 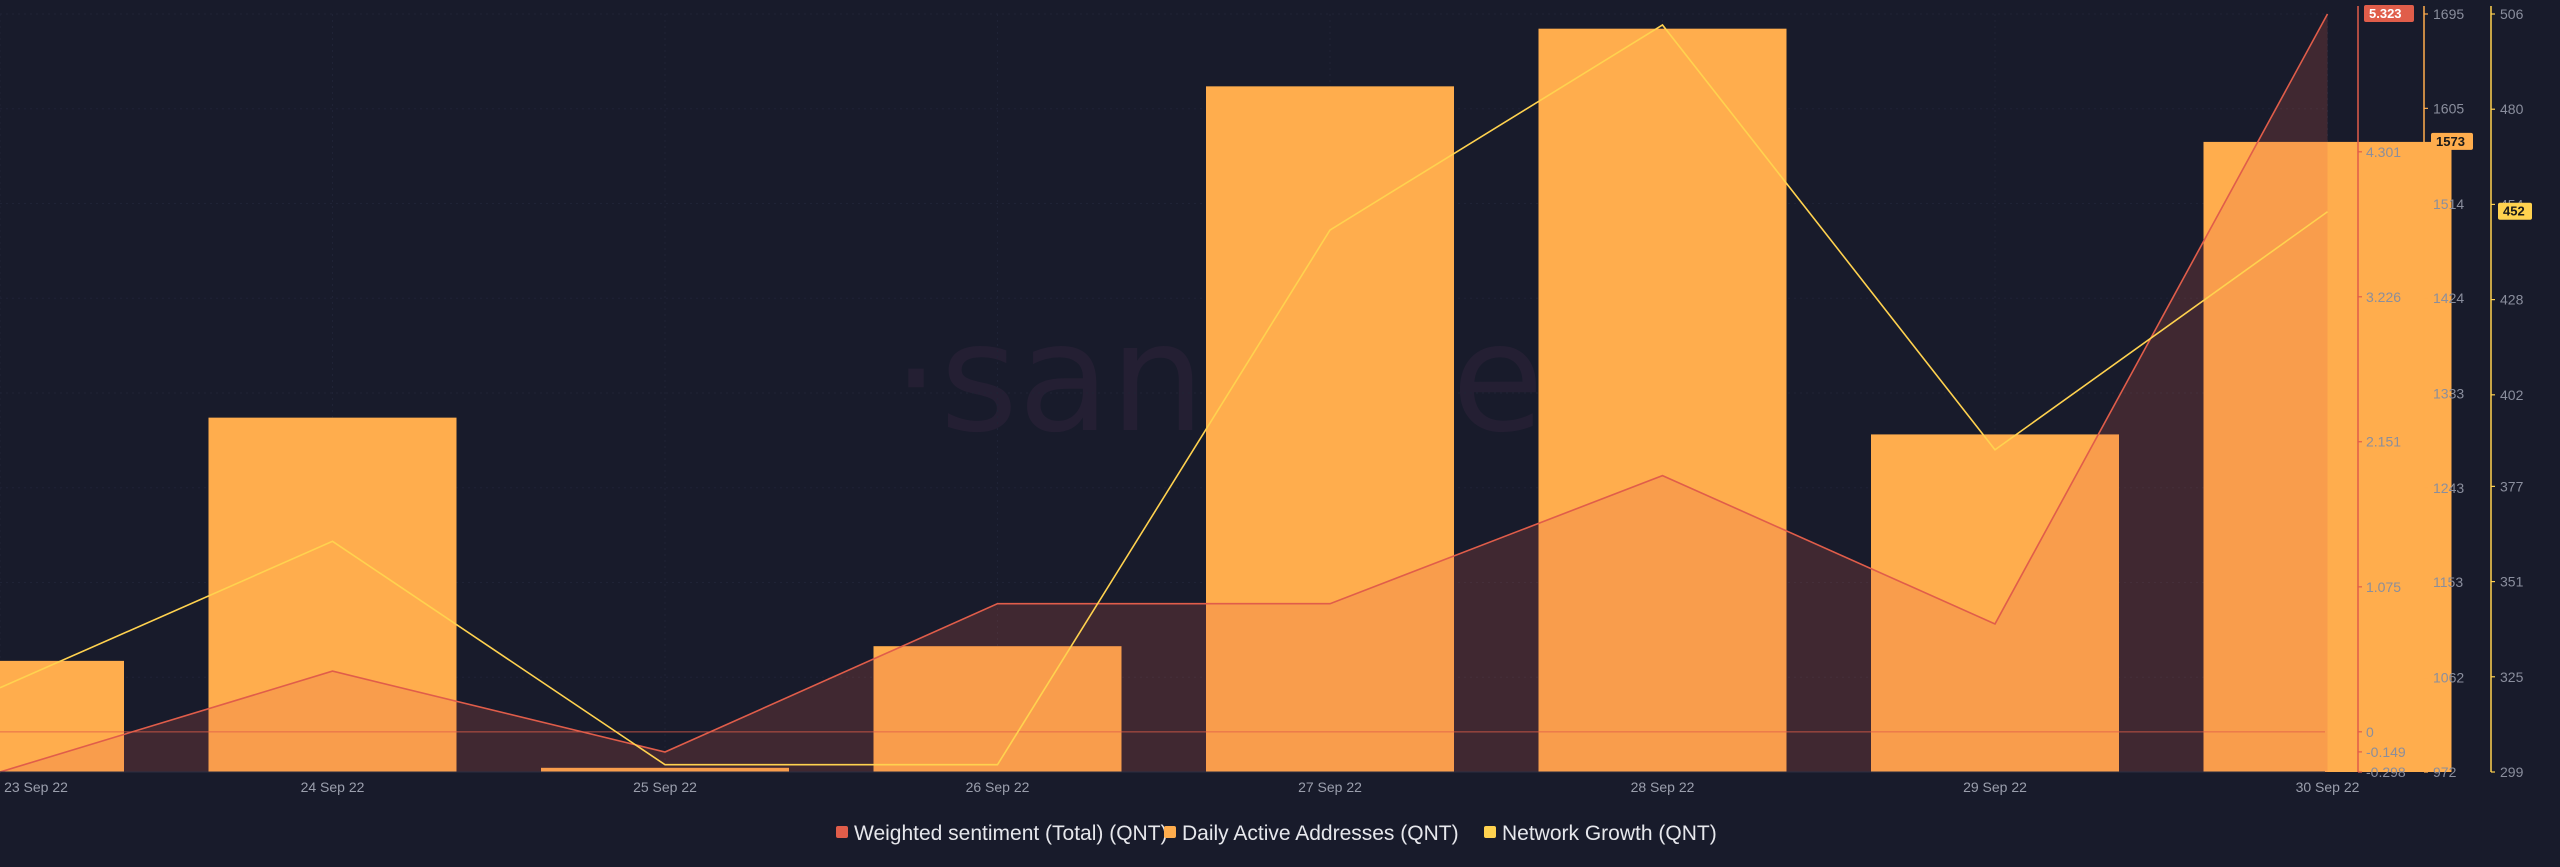 What do you see at coordinates (1330, 787) in the screenshot?
I see `x-tick-label: 27 Sep 22` at bounding box center [1330, 787].